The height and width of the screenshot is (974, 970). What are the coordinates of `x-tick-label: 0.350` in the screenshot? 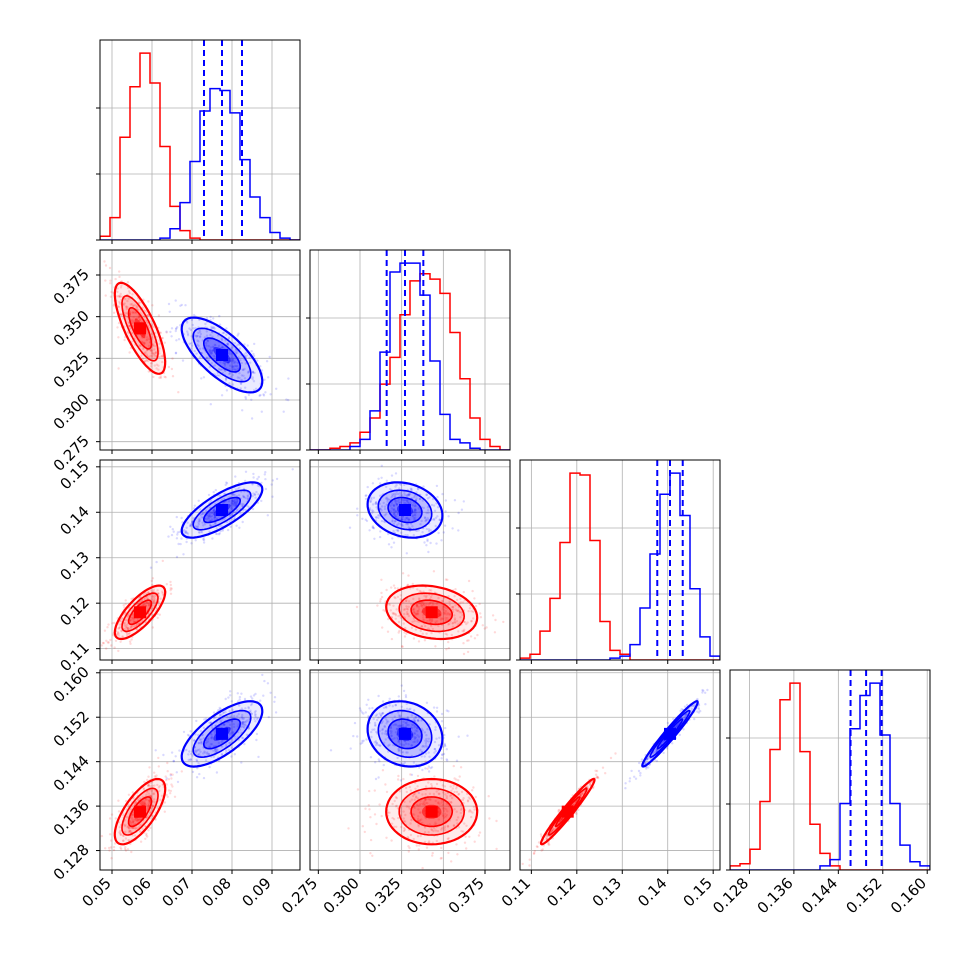 It's located at (424, 895).